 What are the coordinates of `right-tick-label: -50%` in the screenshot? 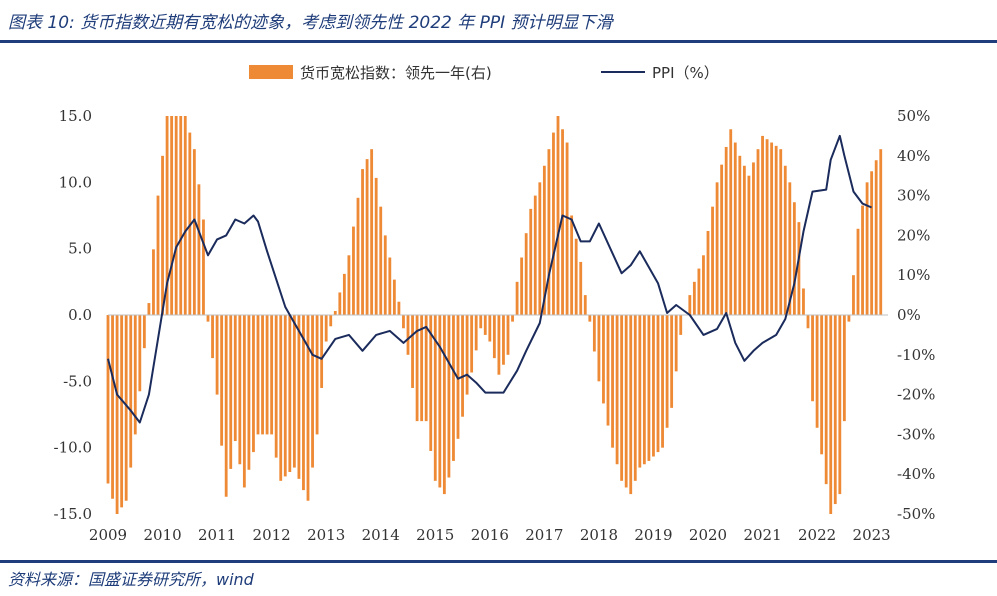 It's located at (916, 514).